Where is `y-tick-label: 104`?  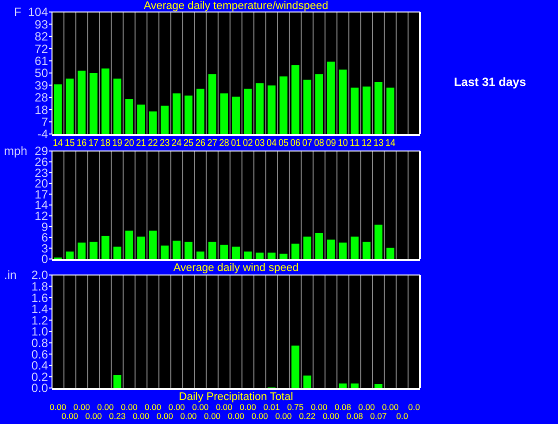 y-tick-label: 104 is located at coordinates (38, 12).